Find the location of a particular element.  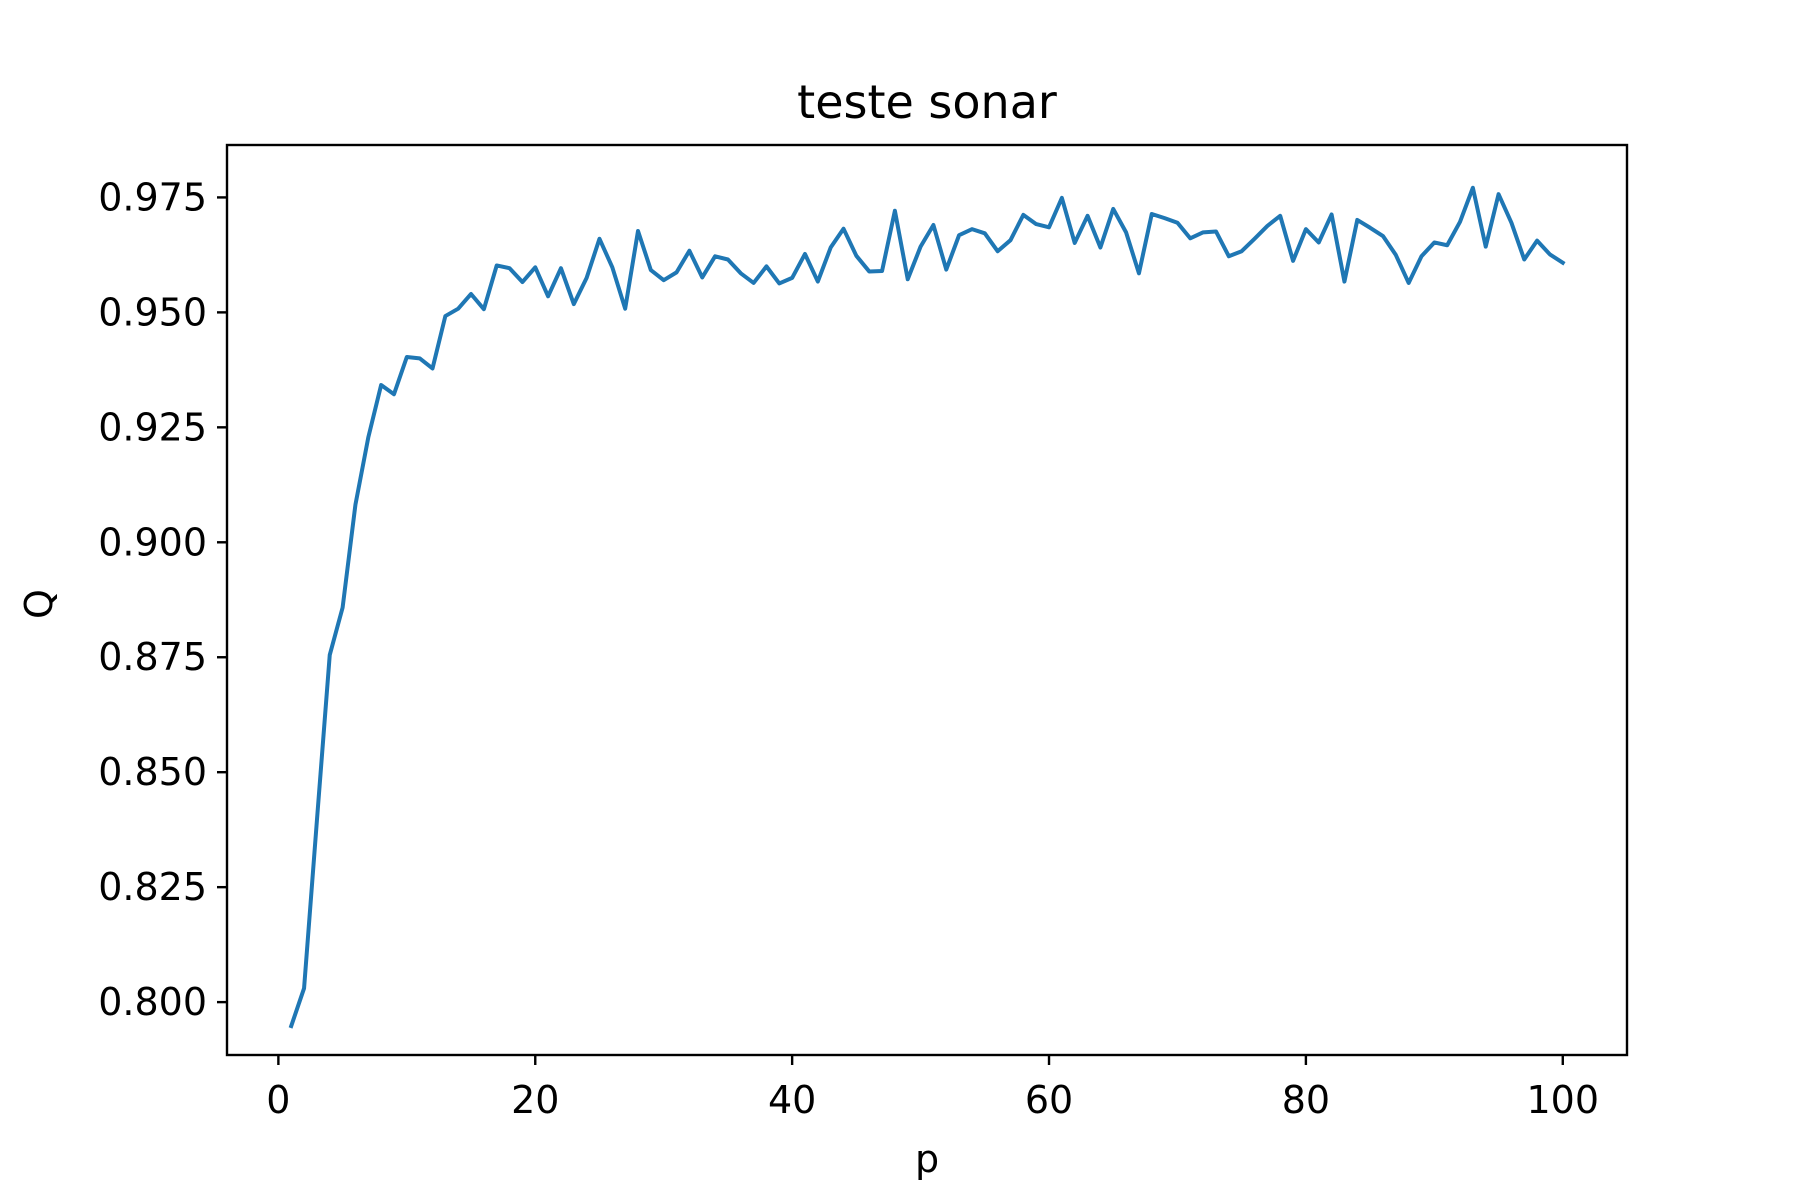

x-tick-label: 20 is located at coordinates (535, 1100).